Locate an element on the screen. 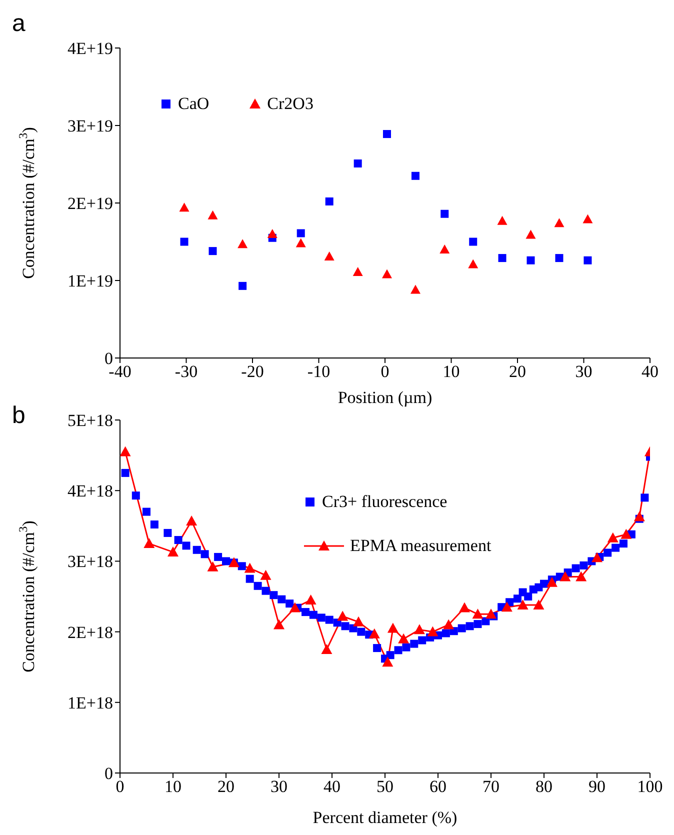 The height and width of the screenshot is (835, 674). x-tick-label: 80 is located at coordinates (544, 786).